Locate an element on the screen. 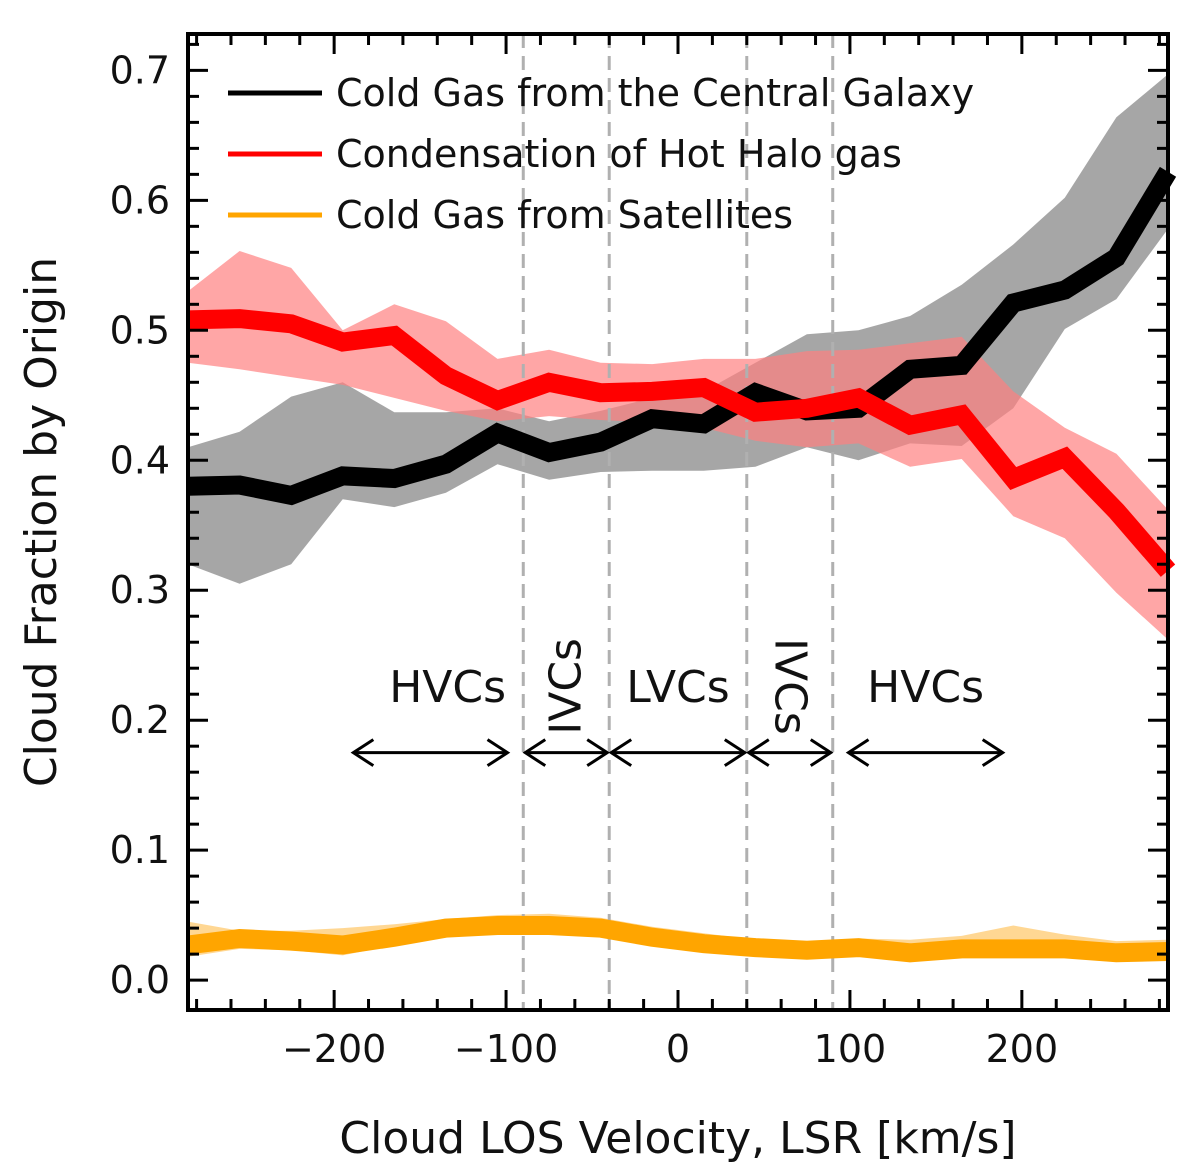  y-axis-label: Cloud Fraction by Origin is located at coordinates (41, 522).